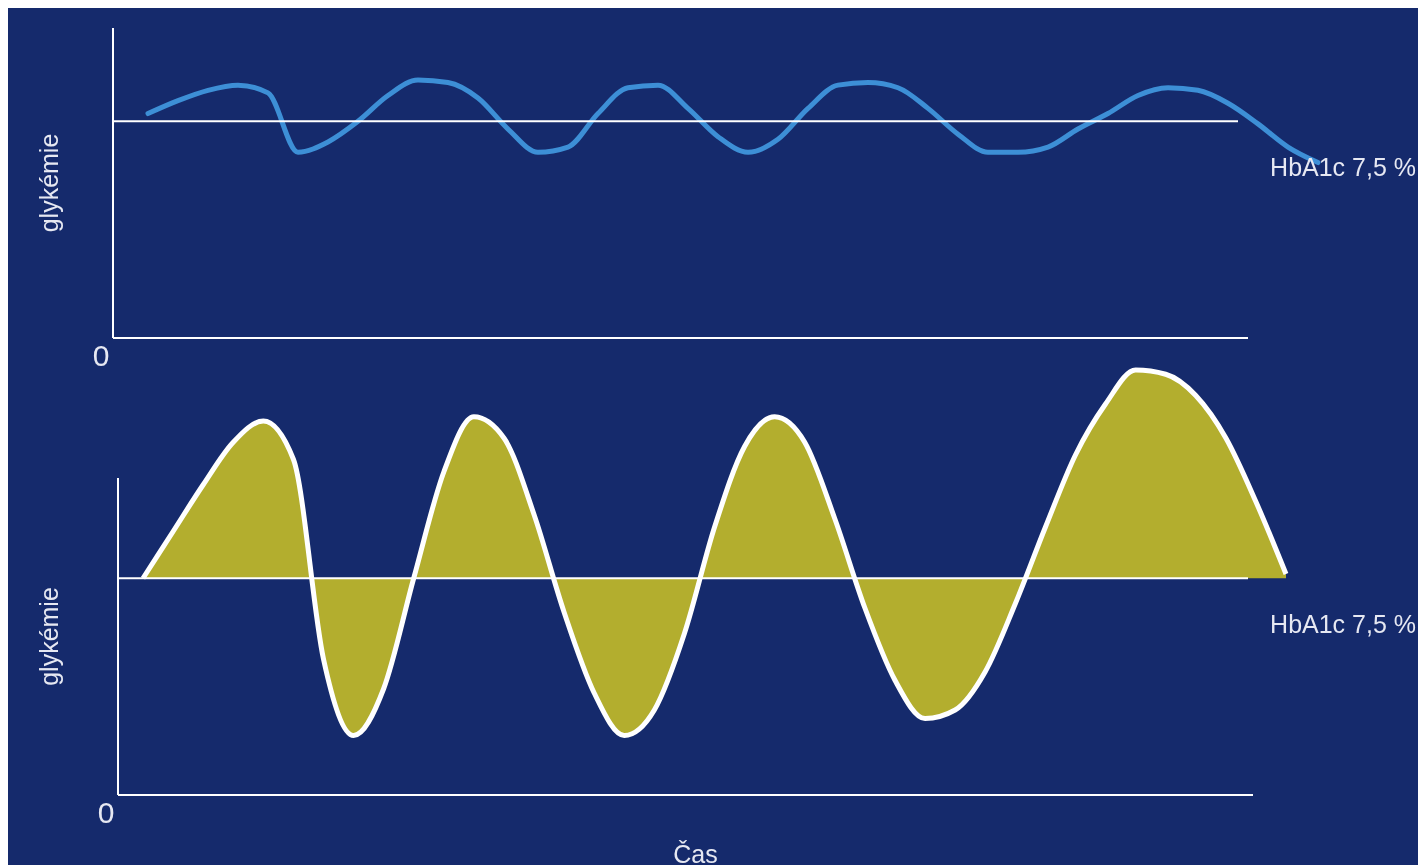 Image resolution: width=1418 pixels, height=865 pixels. I want to click on x-axis-title: Čas, so click(695, 852).